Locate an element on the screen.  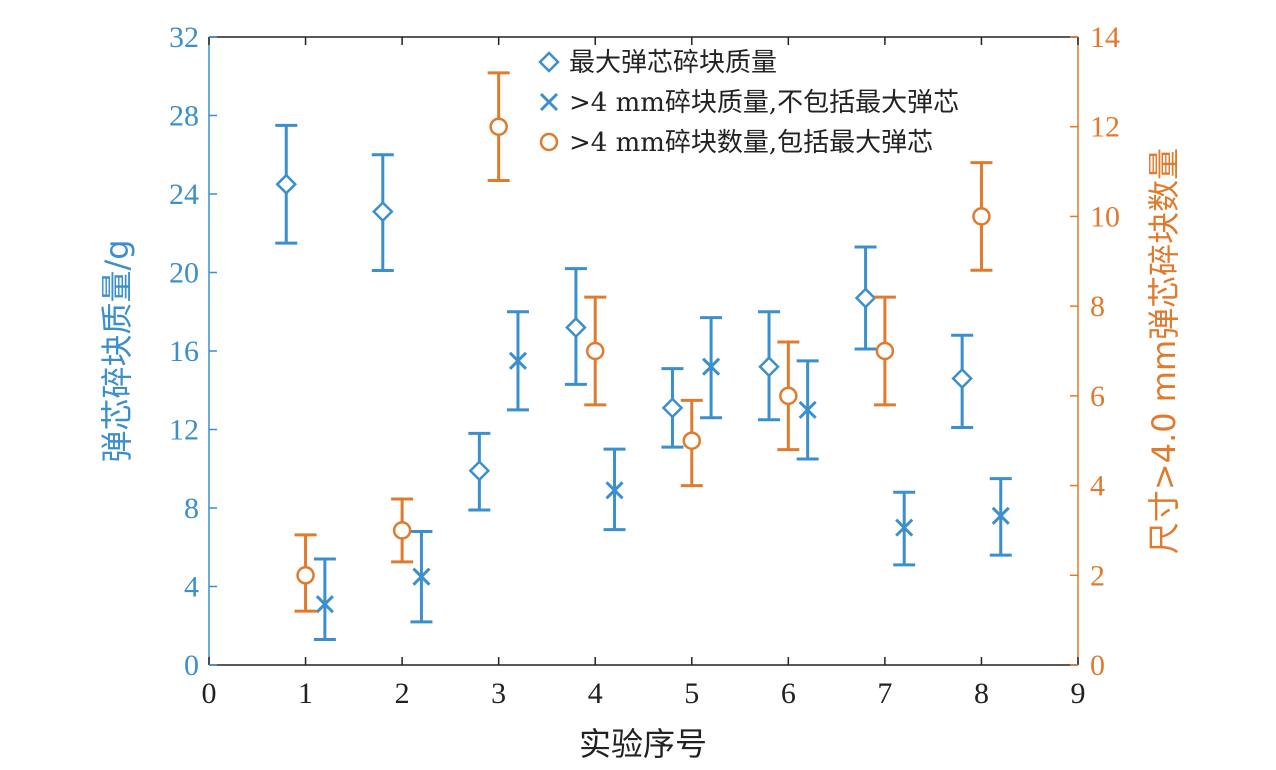
y-left-tick-label: 28 is located at coordinates (184, 116).